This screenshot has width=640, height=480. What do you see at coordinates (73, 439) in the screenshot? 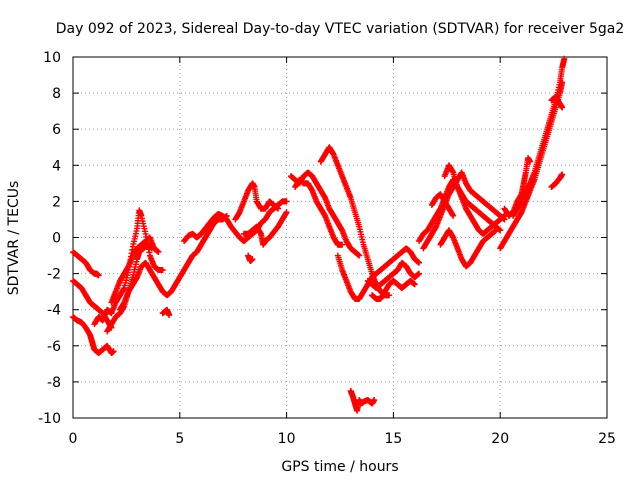
I see `x-tick-label: 0` at bounding box center [73, 439].